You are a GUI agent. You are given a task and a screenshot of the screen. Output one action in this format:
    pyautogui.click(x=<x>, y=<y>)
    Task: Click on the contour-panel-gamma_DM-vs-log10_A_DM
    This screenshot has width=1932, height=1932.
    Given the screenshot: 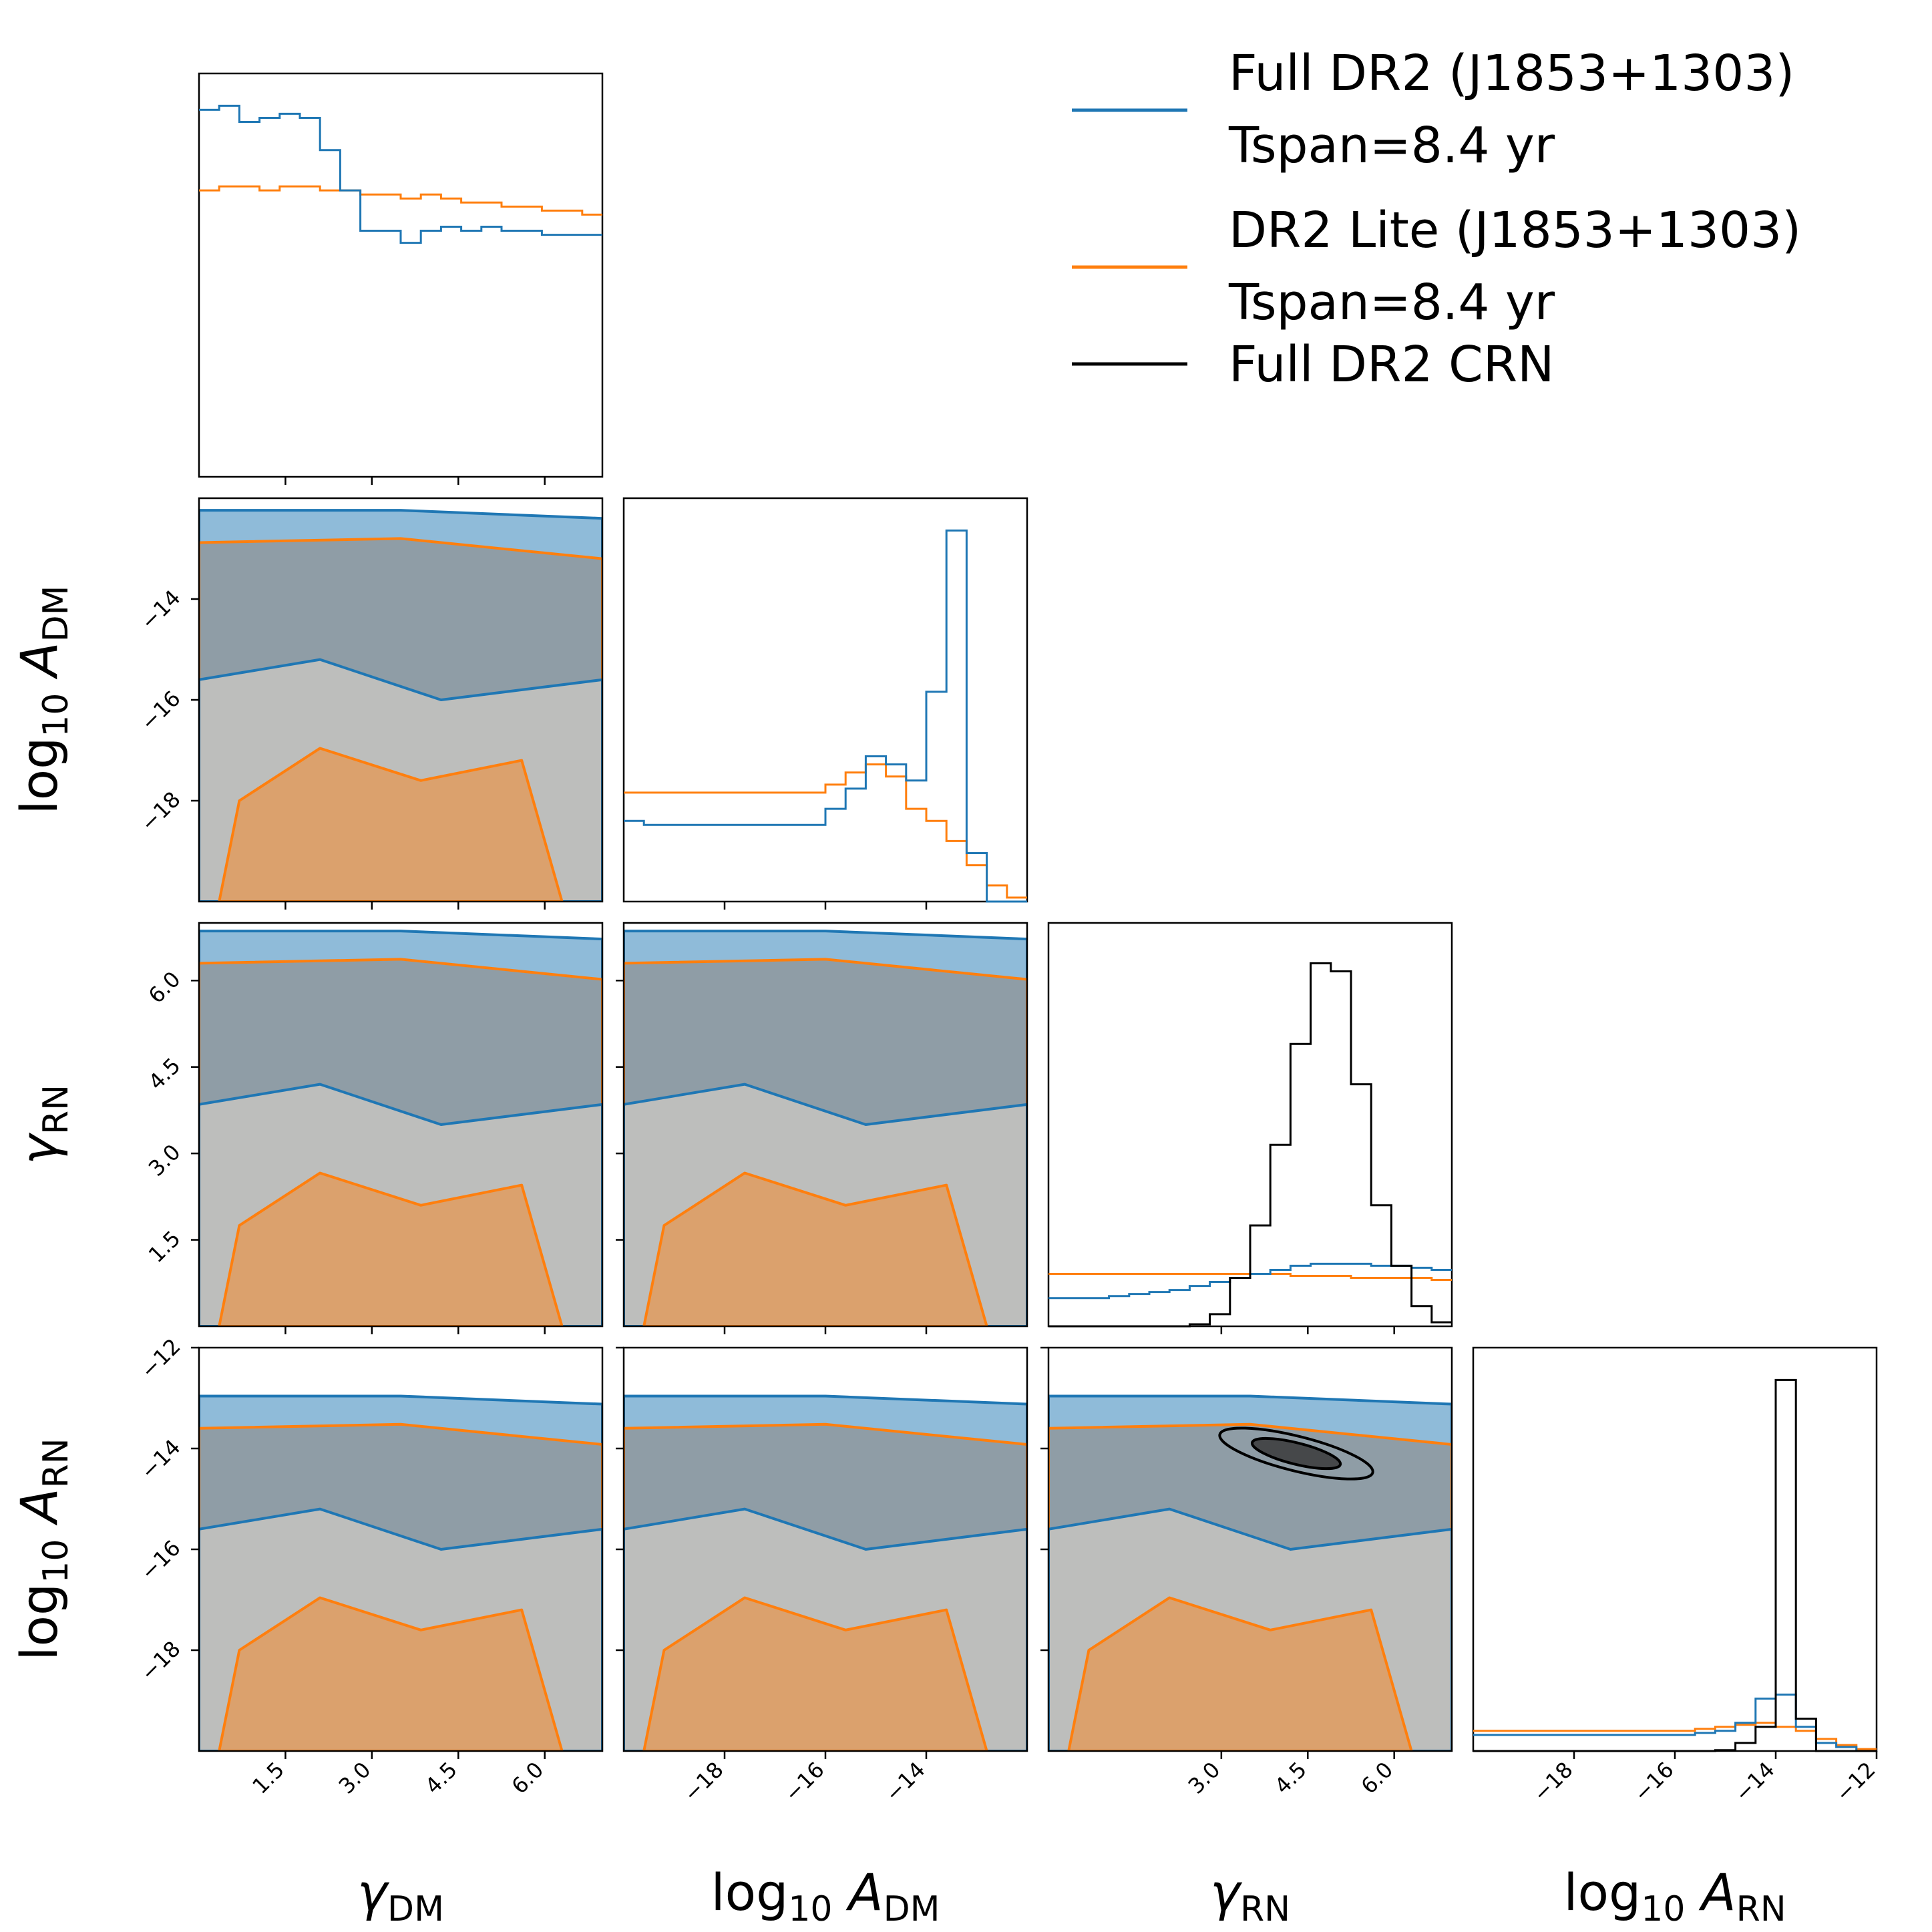 What is the action you would take?
    pyautogui.click(x=401, y=700)
    